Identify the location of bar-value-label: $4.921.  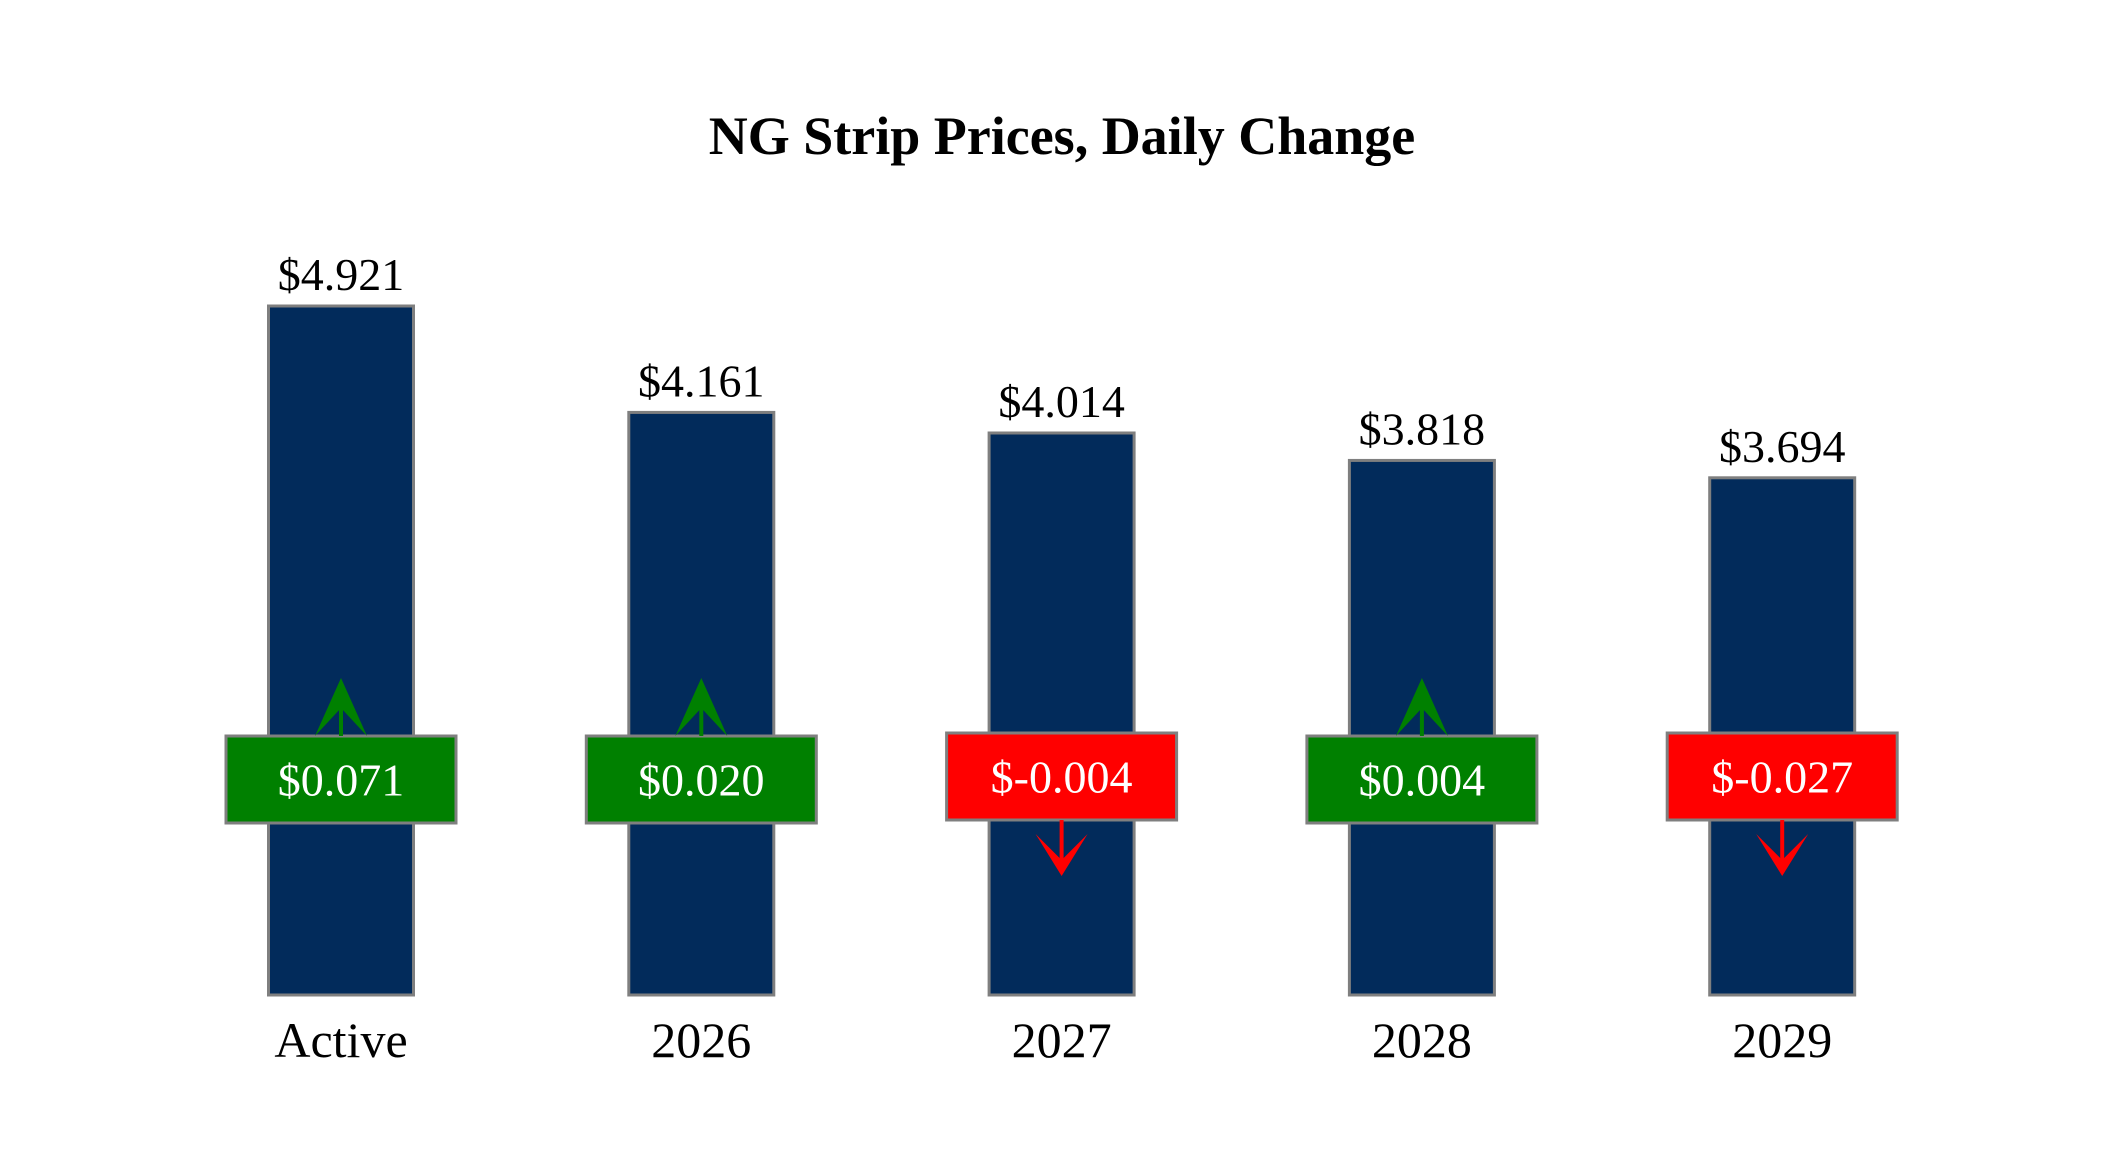
(341, 274).